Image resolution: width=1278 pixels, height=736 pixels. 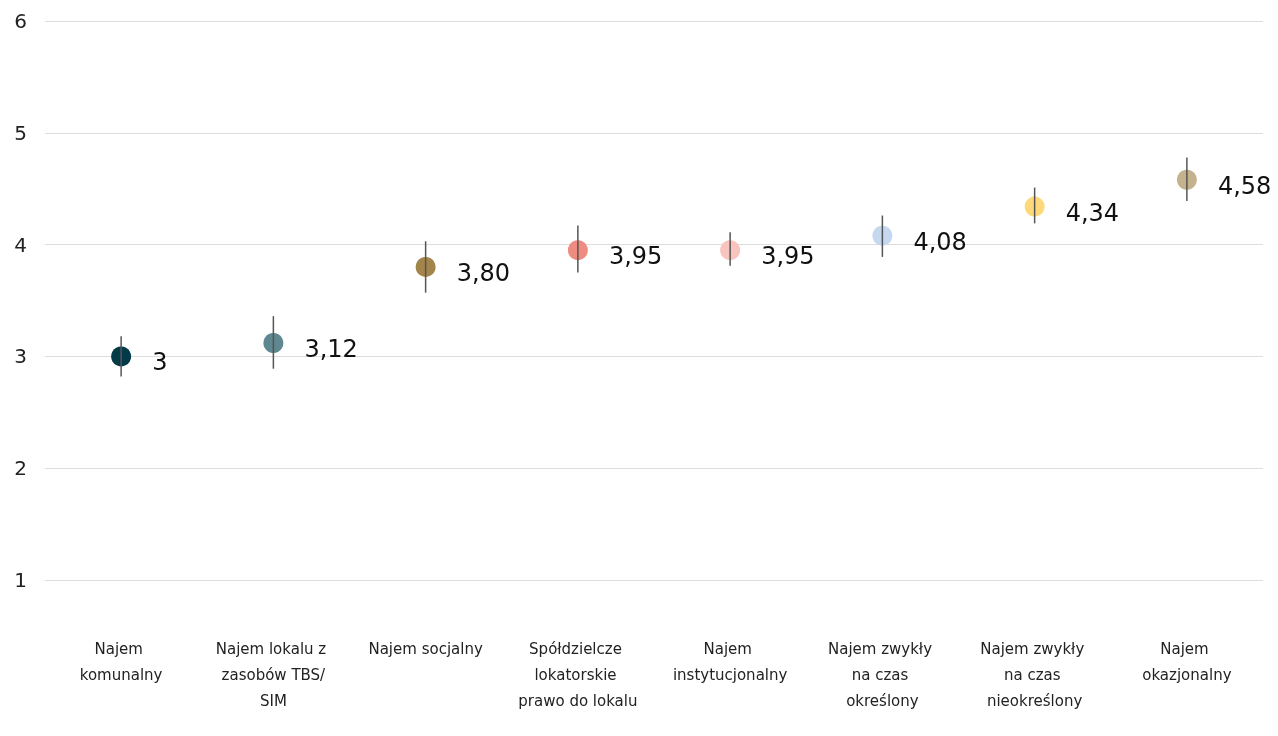 What do you see at coordinates (1035, 675) in the screenshot?
I see `x-tick-label: Najem zwykły na czas nieokreślony` at bounding box center [1035, 675].